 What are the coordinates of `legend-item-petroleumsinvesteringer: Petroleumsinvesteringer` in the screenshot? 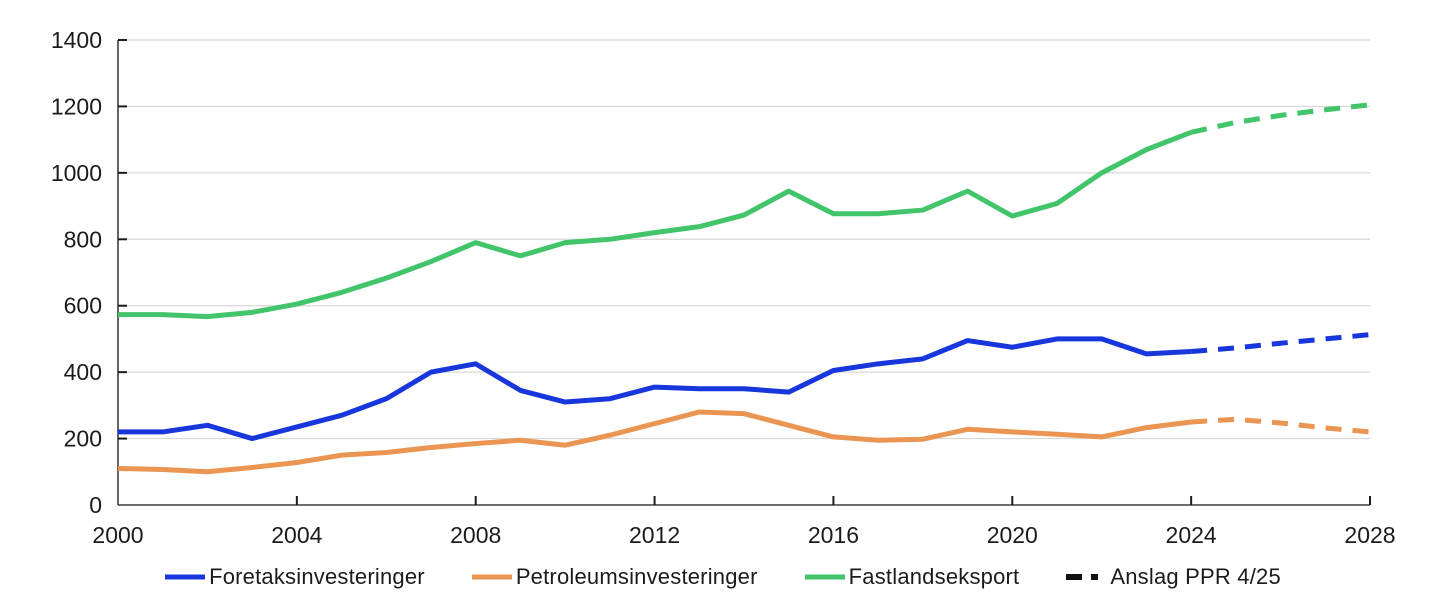 It's located at (614, 577).